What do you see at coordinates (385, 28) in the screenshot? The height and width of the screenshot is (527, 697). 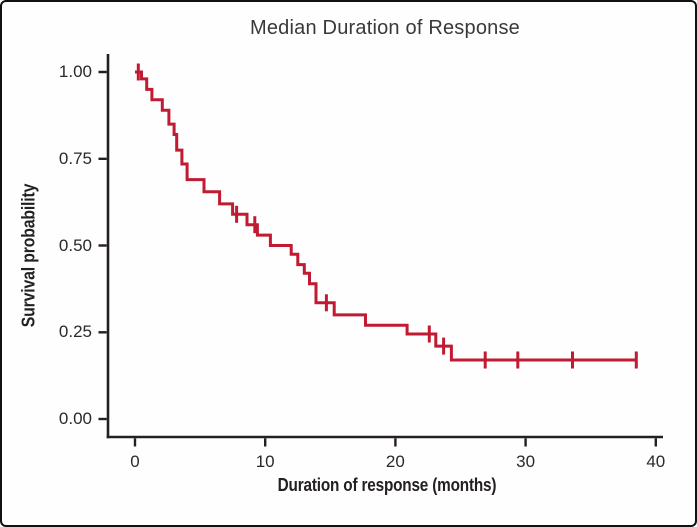 I see `chart-title: Median Duration of Response` at bounding box center [385, 28].